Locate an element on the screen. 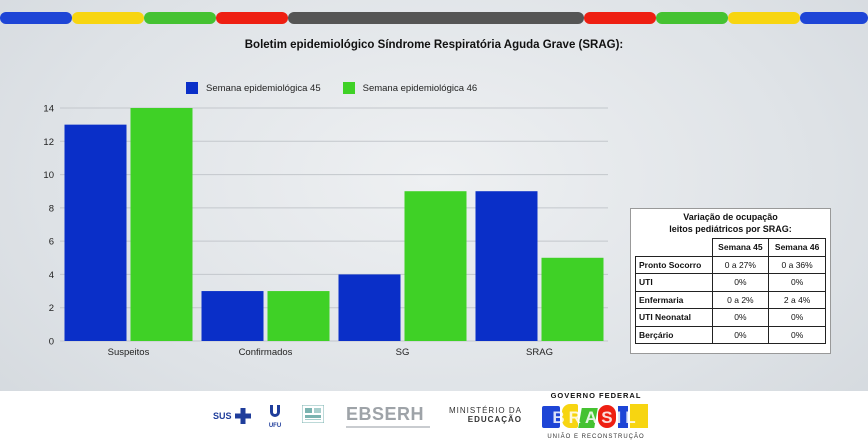 The image size is (868, 443). hospital-emblem-icon is located at coordinates (313, 414).